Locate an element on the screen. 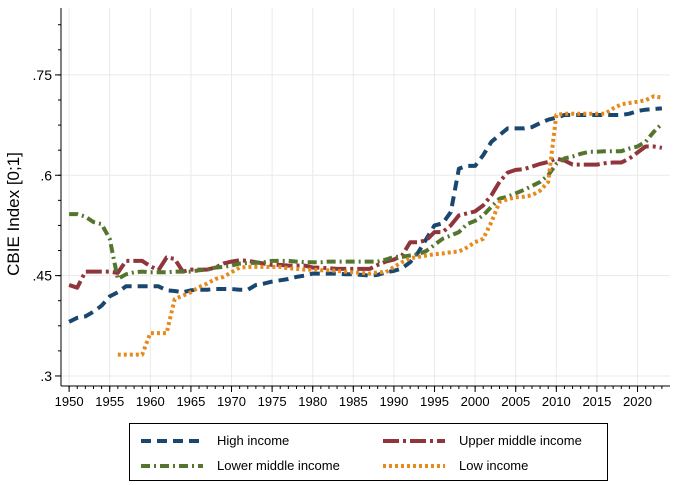 Image resolution: width=677 pixels, height=485 pixels. x-tick-label: 1980 is located at coordinates (312, 401).